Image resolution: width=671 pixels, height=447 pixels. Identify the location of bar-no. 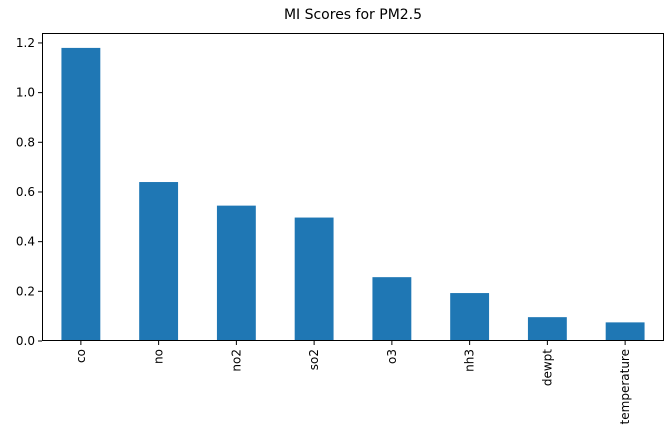
(159, 261).